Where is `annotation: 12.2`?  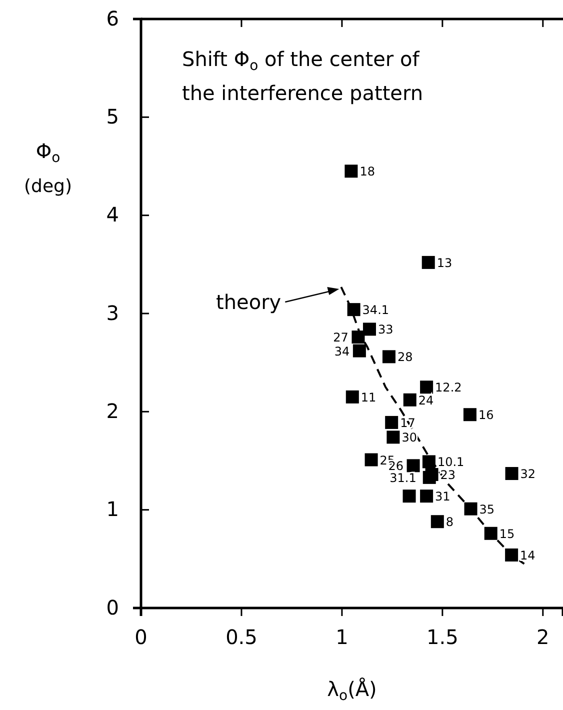 annotation: 12.2 is located at coordinates (448, 387).